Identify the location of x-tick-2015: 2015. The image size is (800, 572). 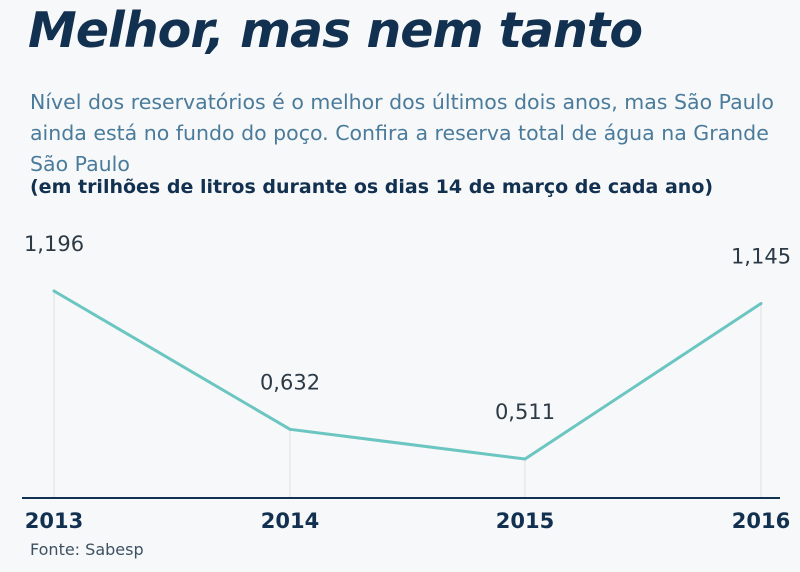
(525, 521).